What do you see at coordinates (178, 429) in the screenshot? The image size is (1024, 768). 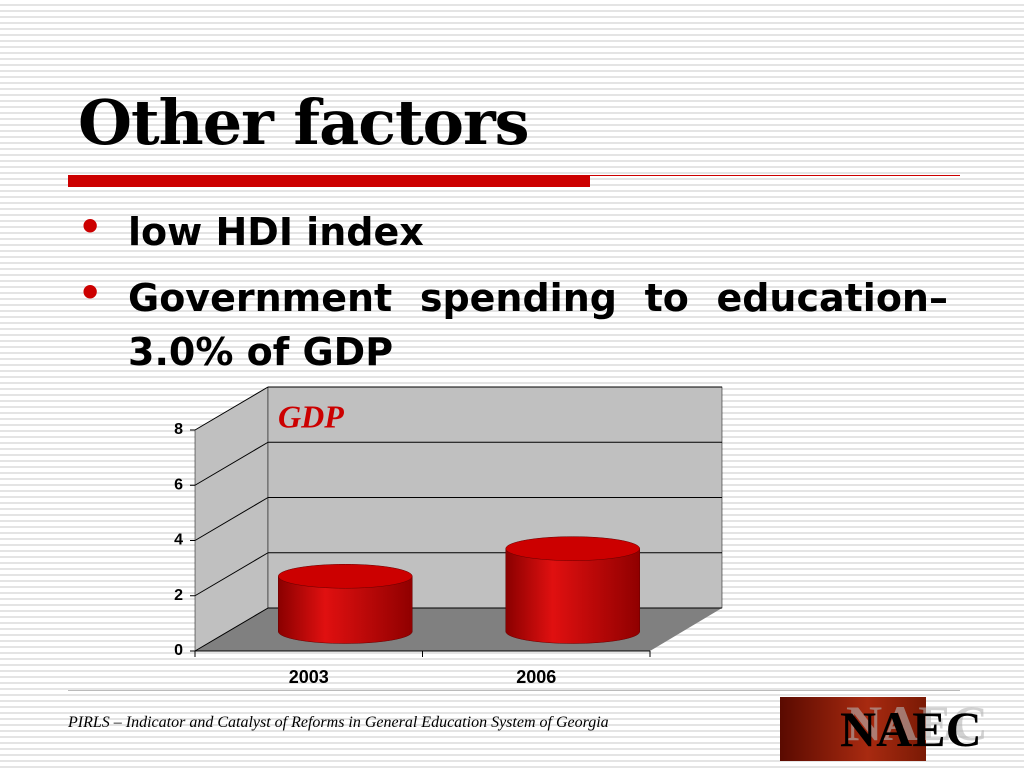 I see `y-tick-label: 8` at bounding box center [178, 429].